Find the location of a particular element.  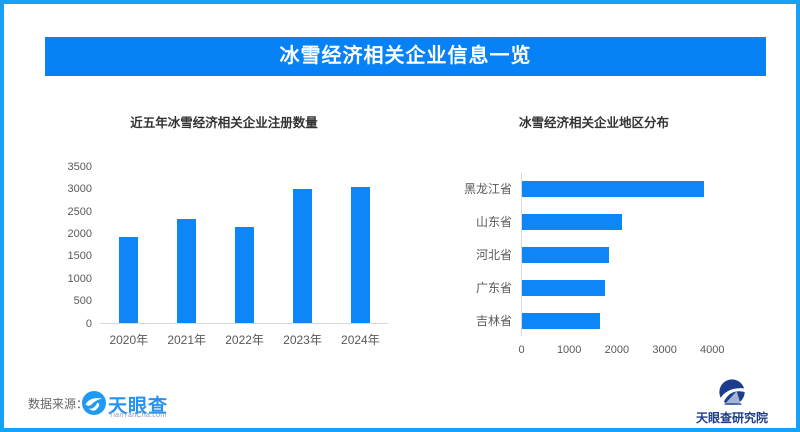

x-axis-category-label: 2023年 is located at coordinates (302, 340).